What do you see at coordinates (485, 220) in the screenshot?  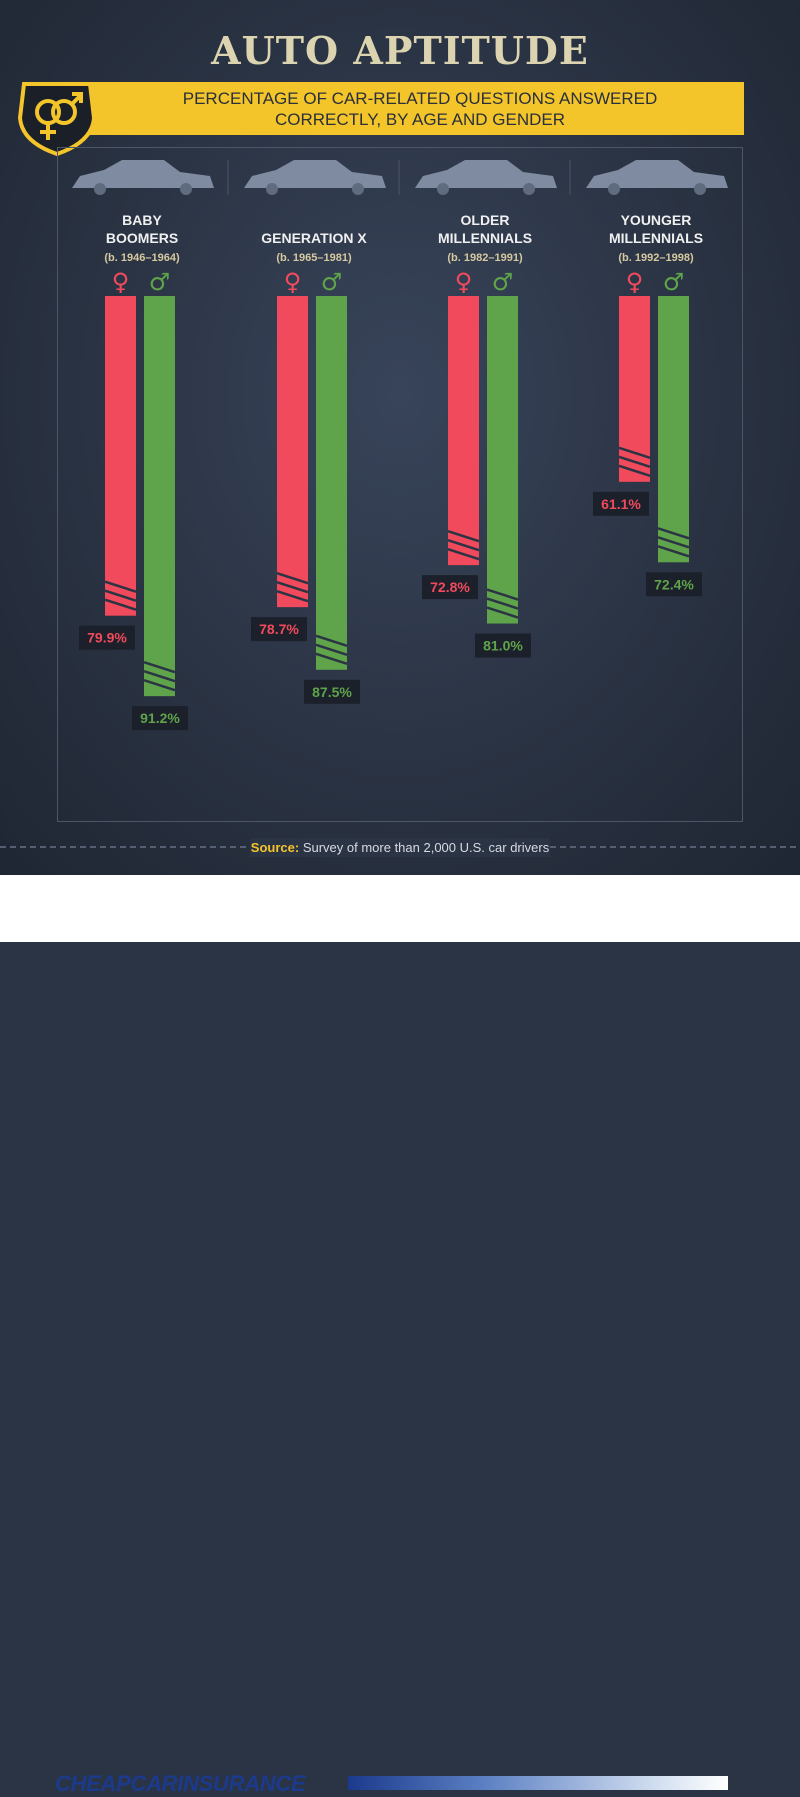 I see `category-label-line1: OLDER` at bounding box center [485, 220].